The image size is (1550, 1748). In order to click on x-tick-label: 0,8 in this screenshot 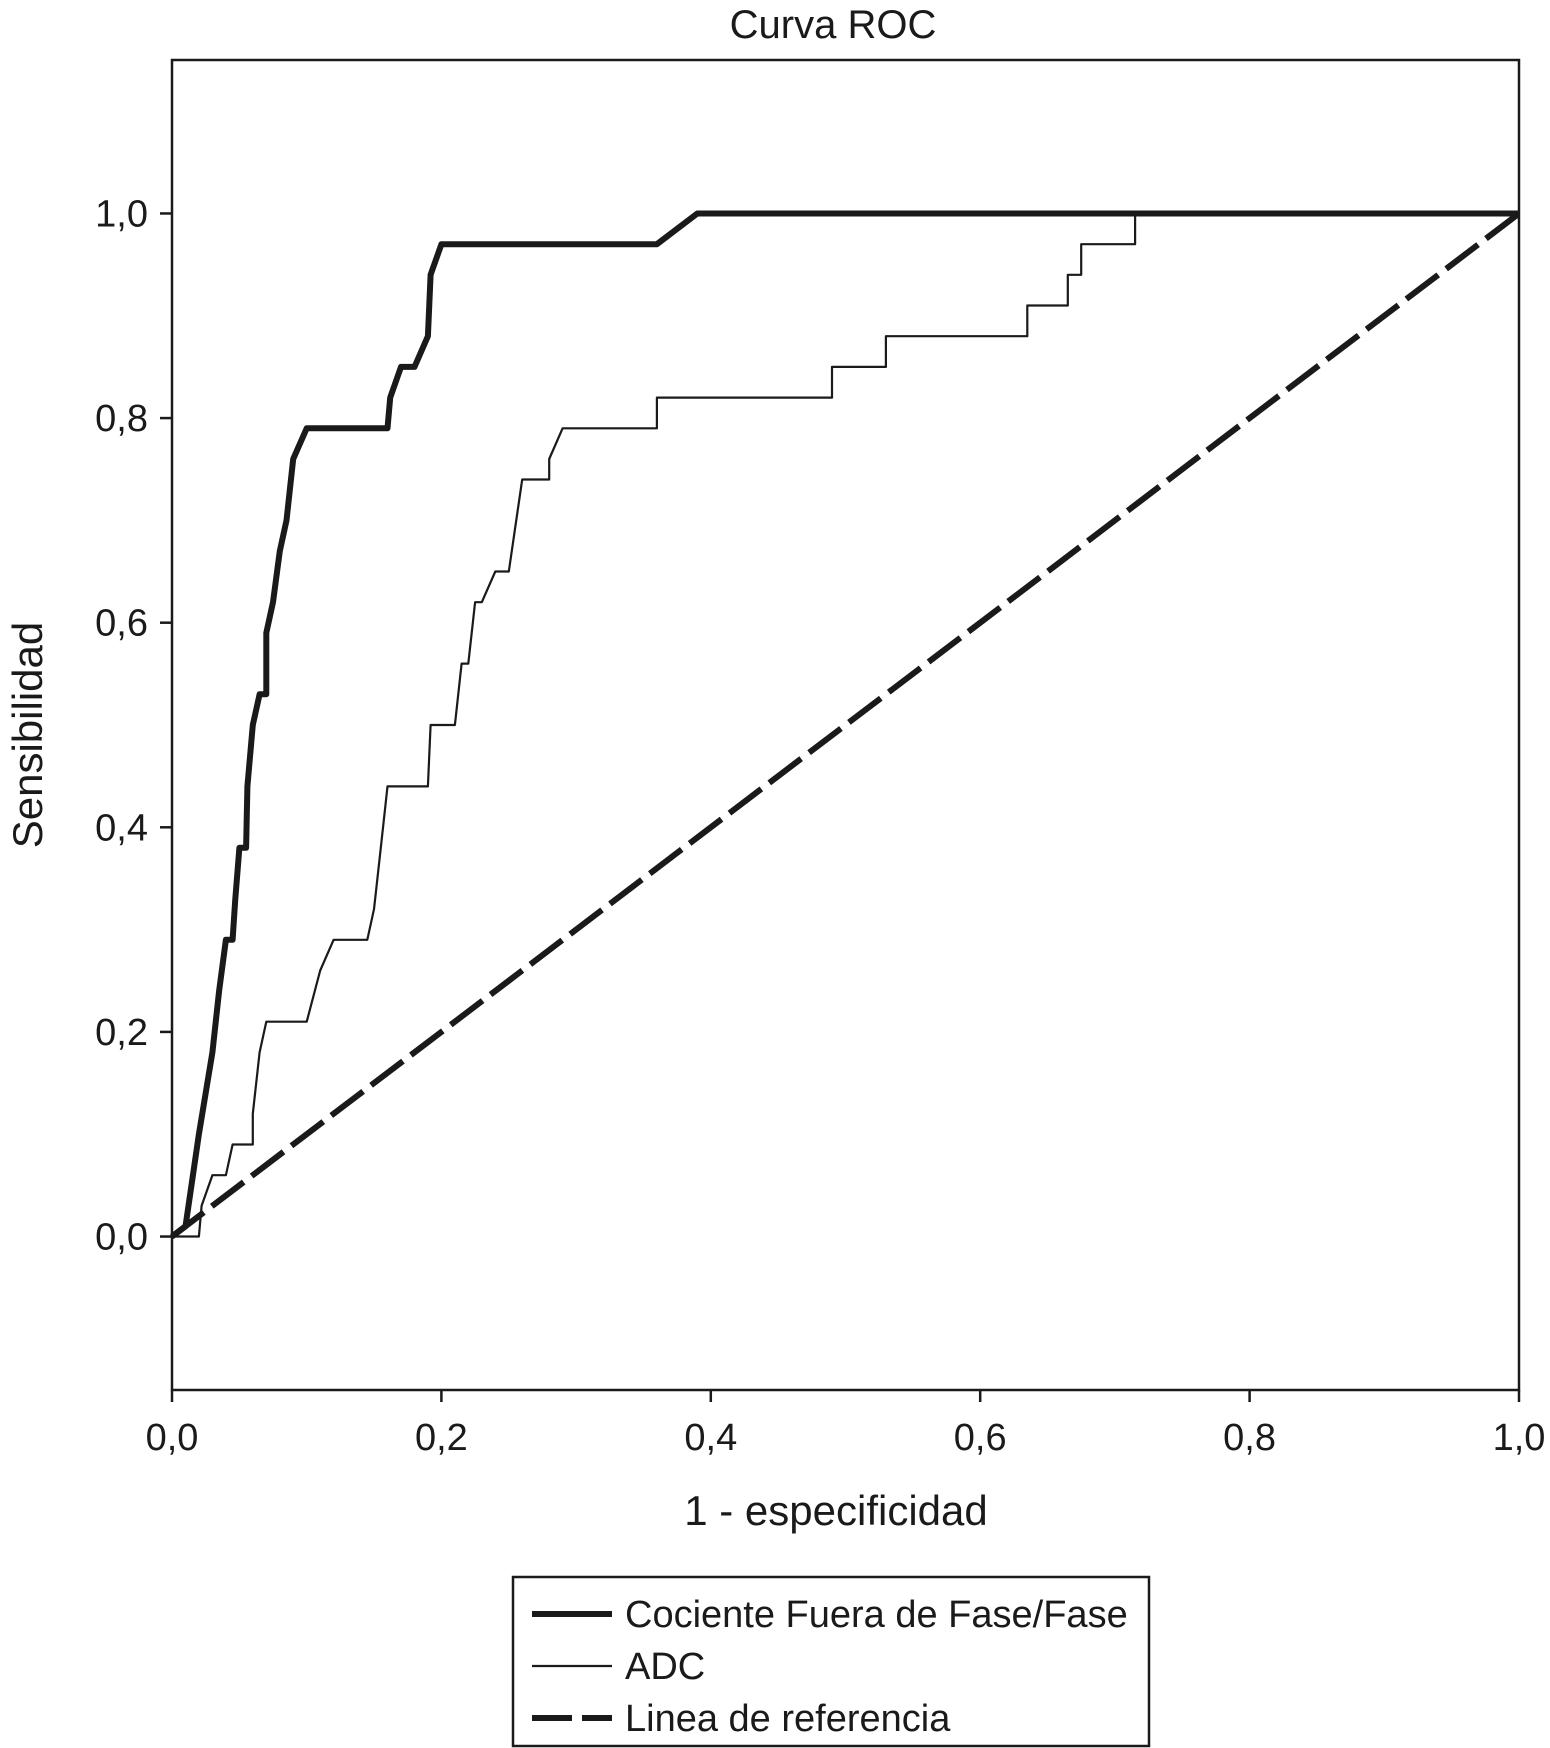, I will do `click(1249, 1438)`.